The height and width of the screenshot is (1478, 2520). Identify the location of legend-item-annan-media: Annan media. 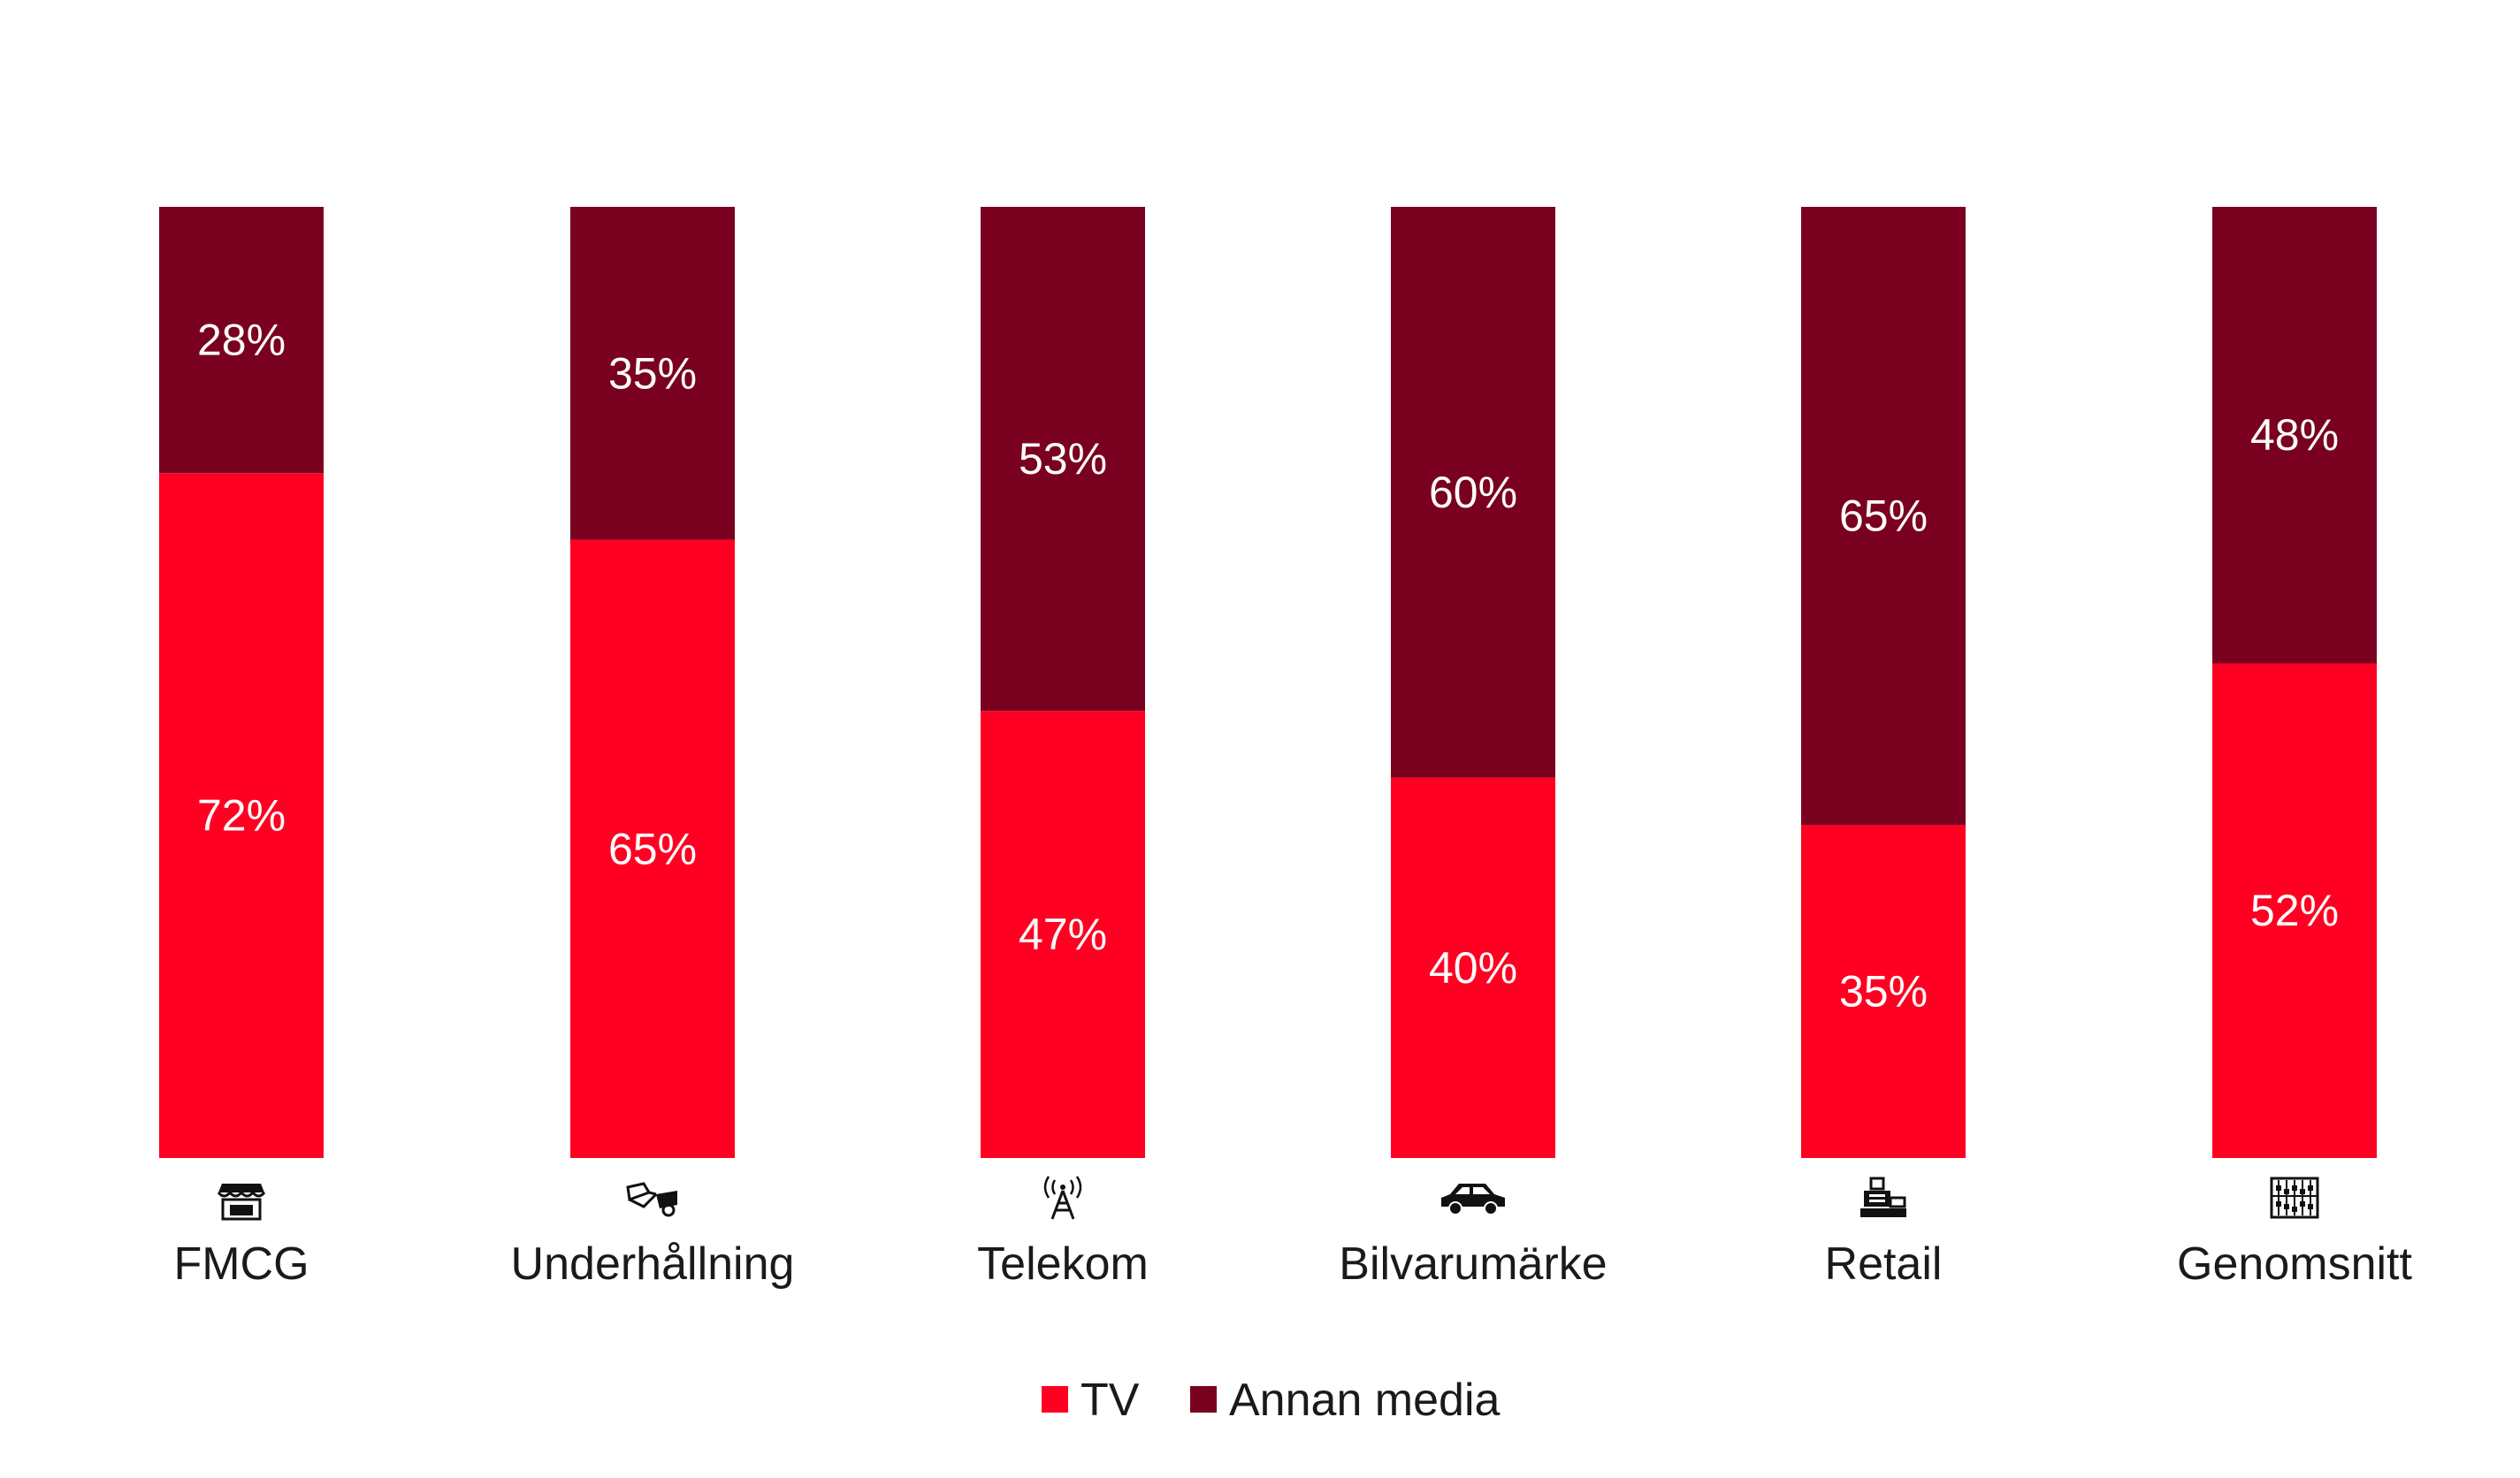
(1345, 1400).